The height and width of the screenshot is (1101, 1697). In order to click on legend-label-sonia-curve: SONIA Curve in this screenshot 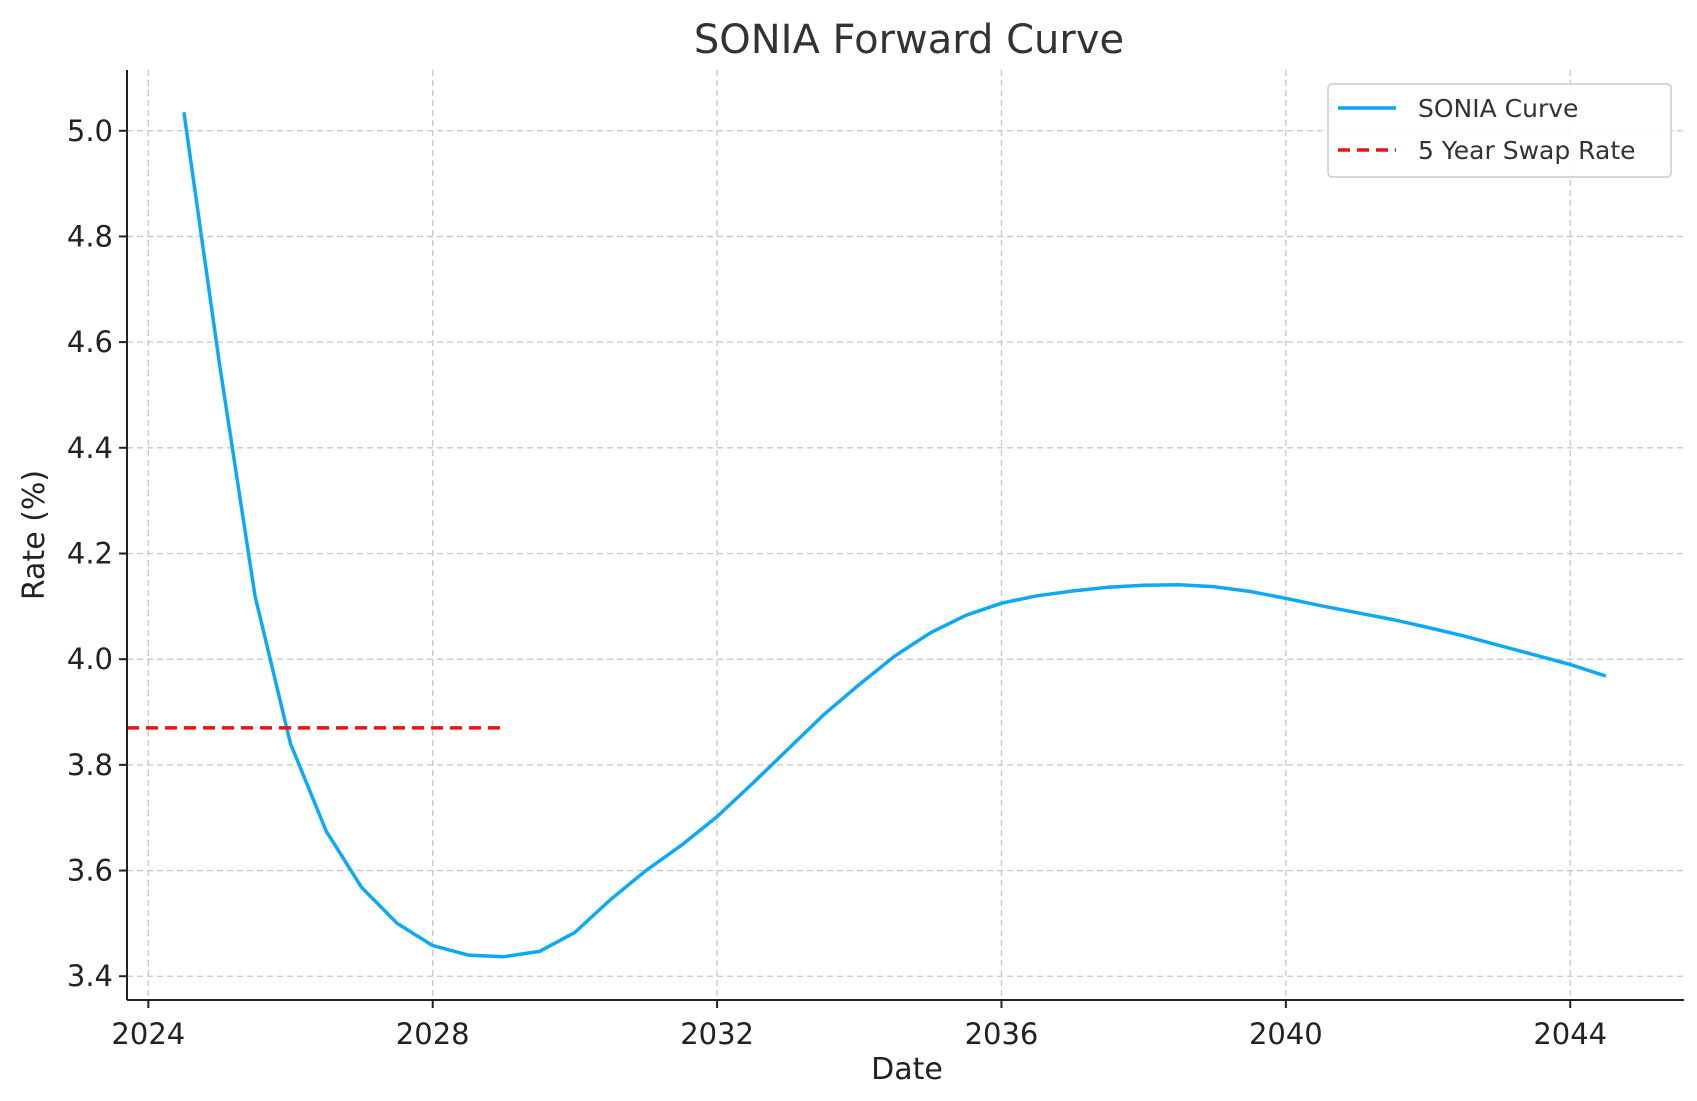, I will do `click(1498, 108)`.